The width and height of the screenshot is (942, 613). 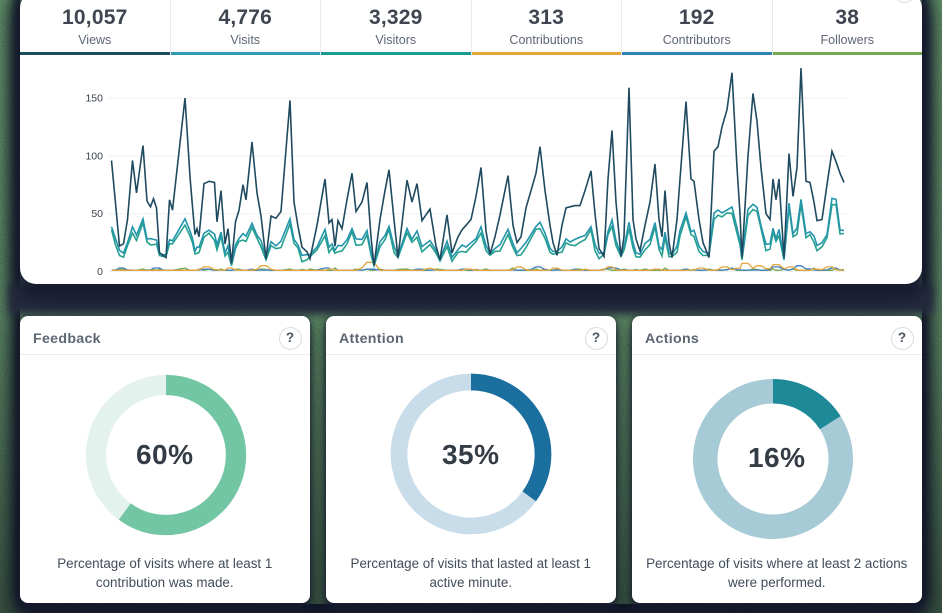 I want to click on svg-text: 0, so click(x=100, y=272).